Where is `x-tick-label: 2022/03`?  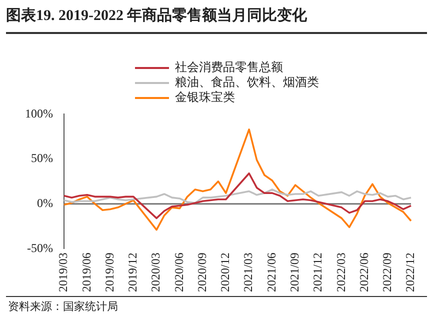 x-tick-label: 2022/03 is located at coordinates (341, 272).